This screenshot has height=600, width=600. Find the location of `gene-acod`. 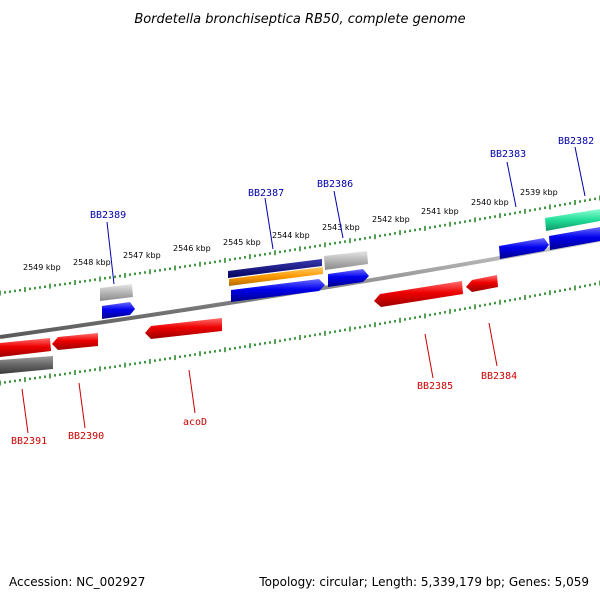

gene-acod is located at coordinates (183, 328).